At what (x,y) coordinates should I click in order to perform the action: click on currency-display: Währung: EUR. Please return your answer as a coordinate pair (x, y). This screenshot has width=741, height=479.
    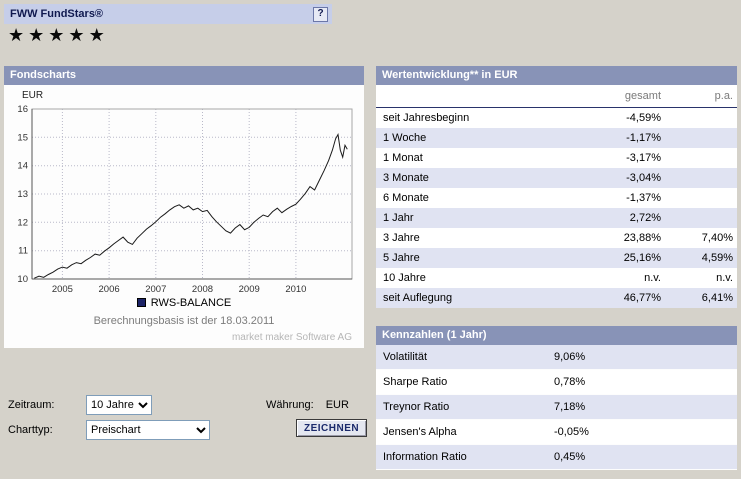
    Looking at the image, I should click on (307, 405).